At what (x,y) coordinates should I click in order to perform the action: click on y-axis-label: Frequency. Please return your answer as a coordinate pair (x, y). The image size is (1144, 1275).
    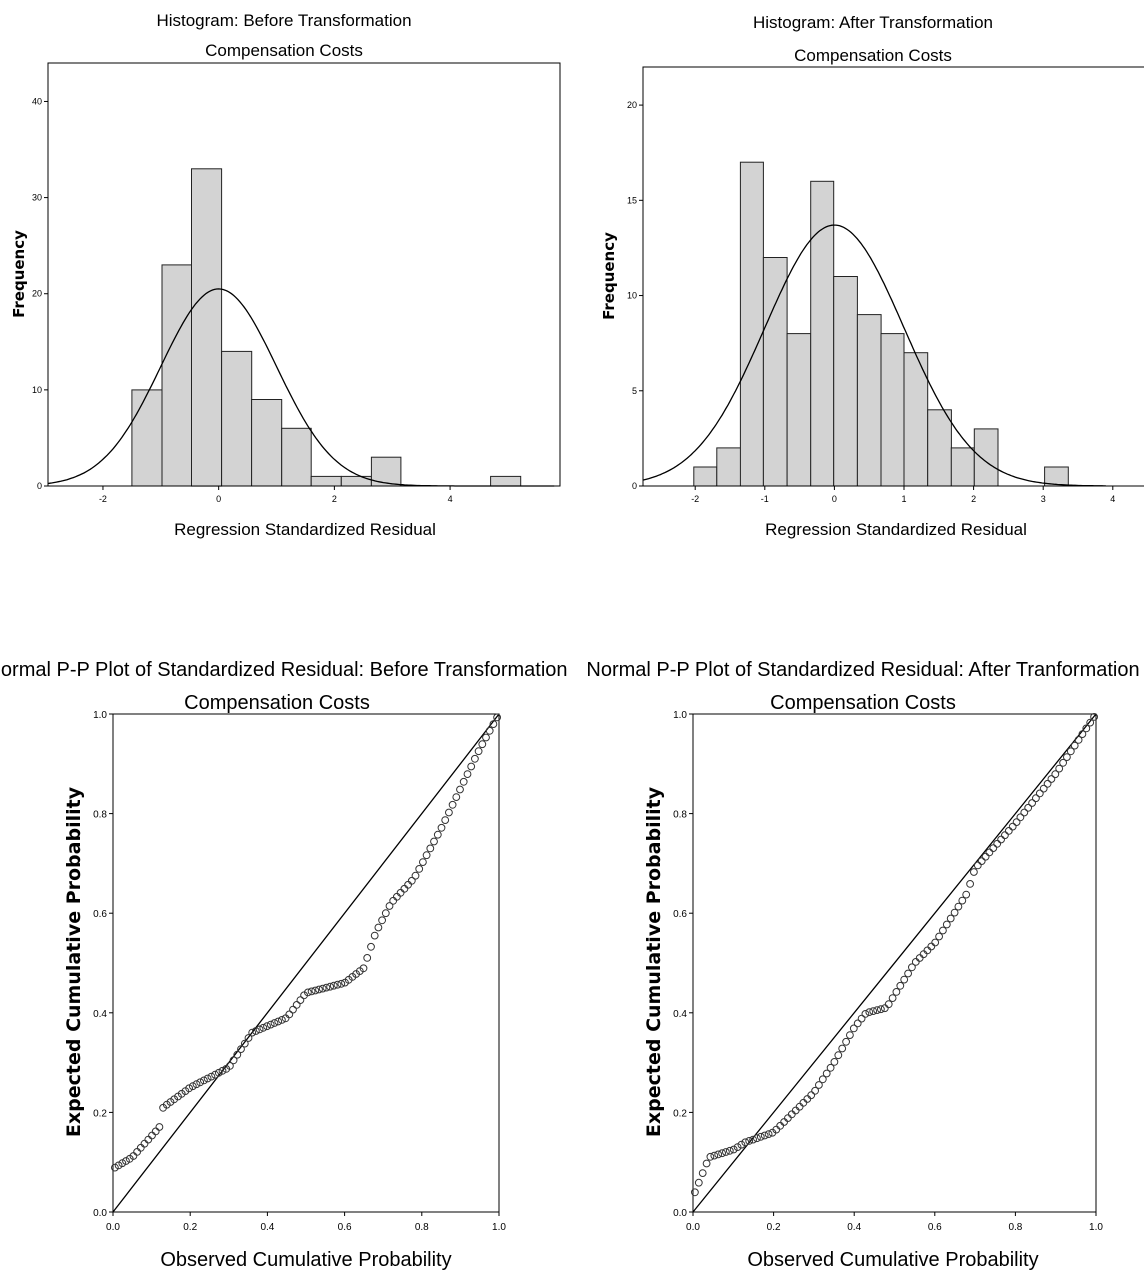
    Looking at the image, I should click on (19, 274).